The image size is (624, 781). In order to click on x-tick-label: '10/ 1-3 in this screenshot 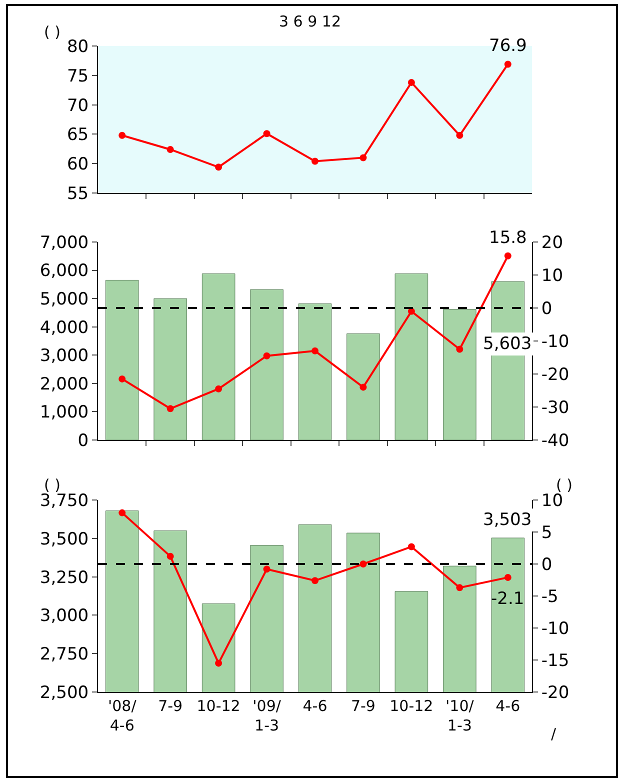, I will do `click(460, 715)`.